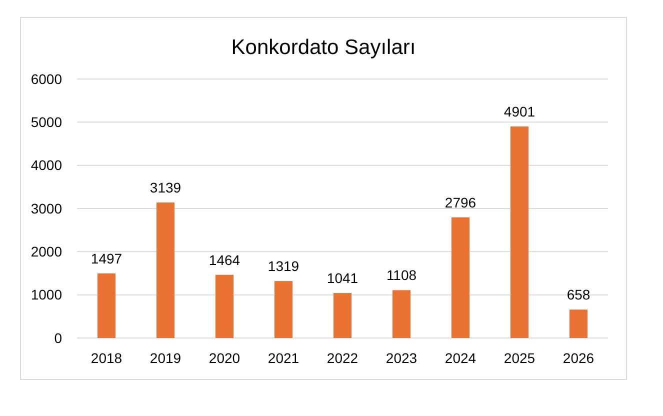 Image resolution: width=663 pixels, height=416 pixels. What do you see at coordinates (342, 358) in the screenshot?
I see `x-tick-label: 2022` at bounding box center [342, 358].